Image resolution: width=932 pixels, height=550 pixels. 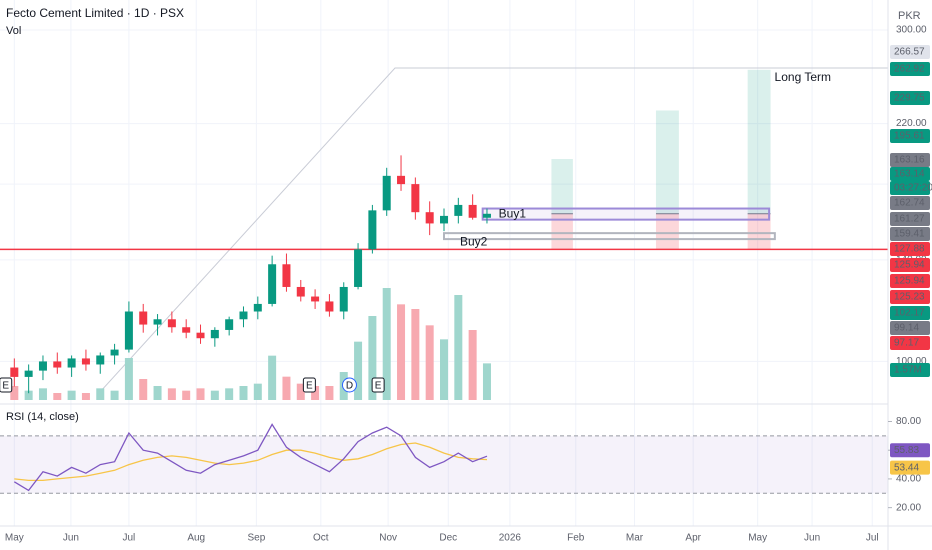 I want to click on rsi-title: RSI (14, close), so click(x=42, y=417).